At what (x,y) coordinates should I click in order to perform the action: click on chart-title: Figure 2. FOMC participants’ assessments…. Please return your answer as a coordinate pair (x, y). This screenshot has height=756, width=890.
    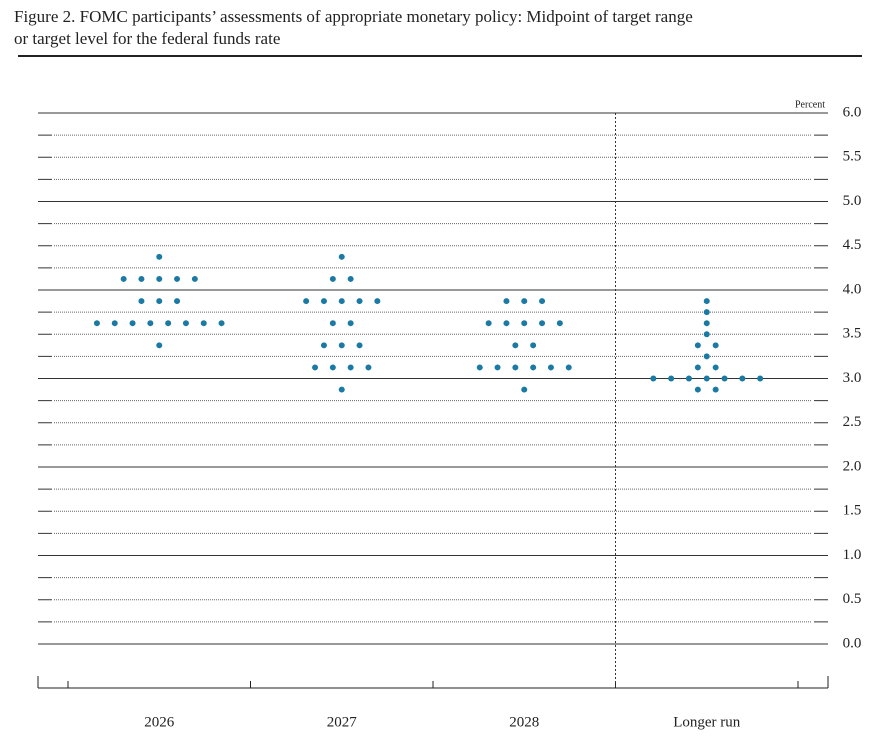
    Looking at the image, I should click on (353, 16).